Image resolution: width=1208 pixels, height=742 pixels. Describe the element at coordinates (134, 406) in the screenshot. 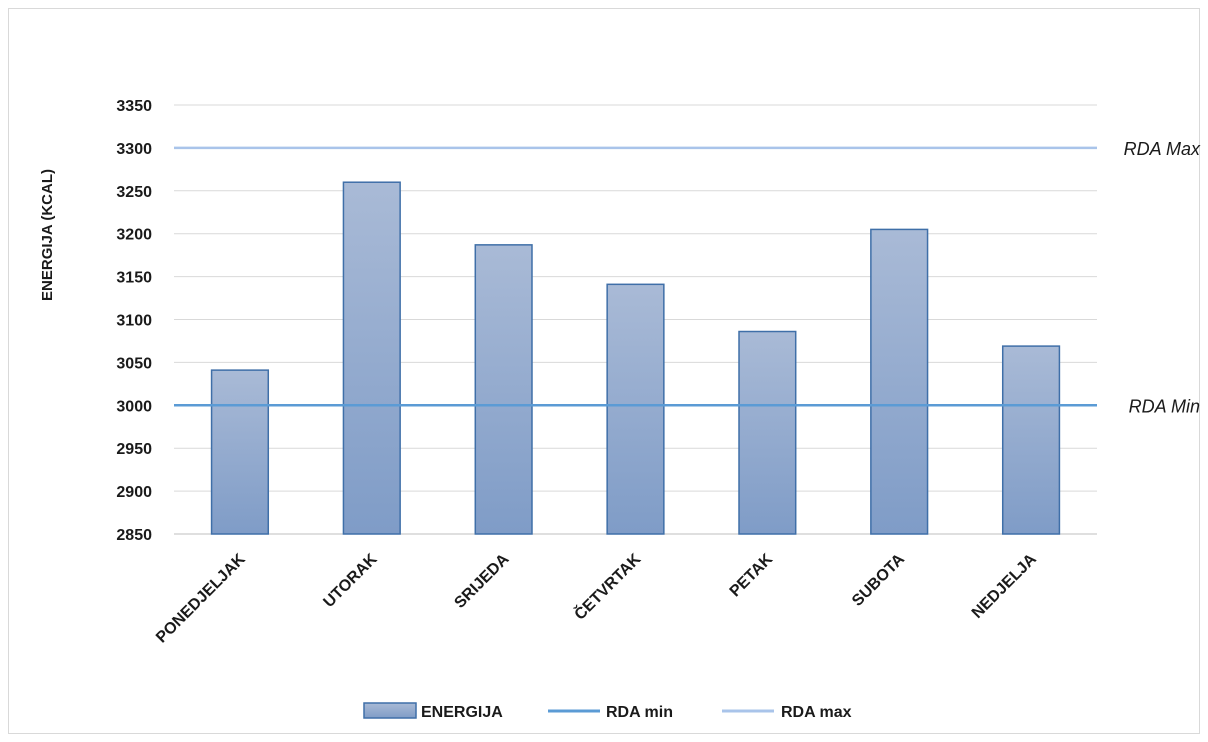

I see `y-tick-label: 3000` at that location.